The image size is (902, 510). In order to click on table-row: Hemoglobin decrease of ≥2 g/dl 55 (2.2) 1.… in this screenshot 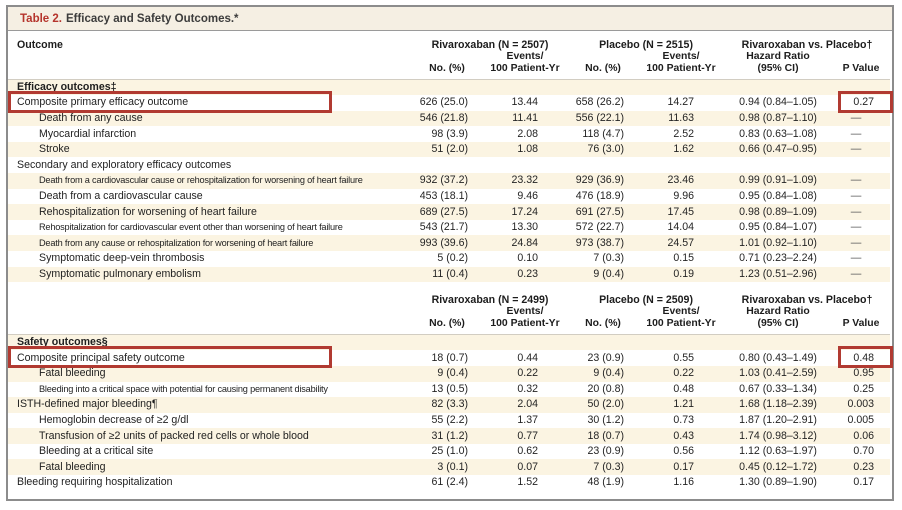, I will do `click(449, 421)`.